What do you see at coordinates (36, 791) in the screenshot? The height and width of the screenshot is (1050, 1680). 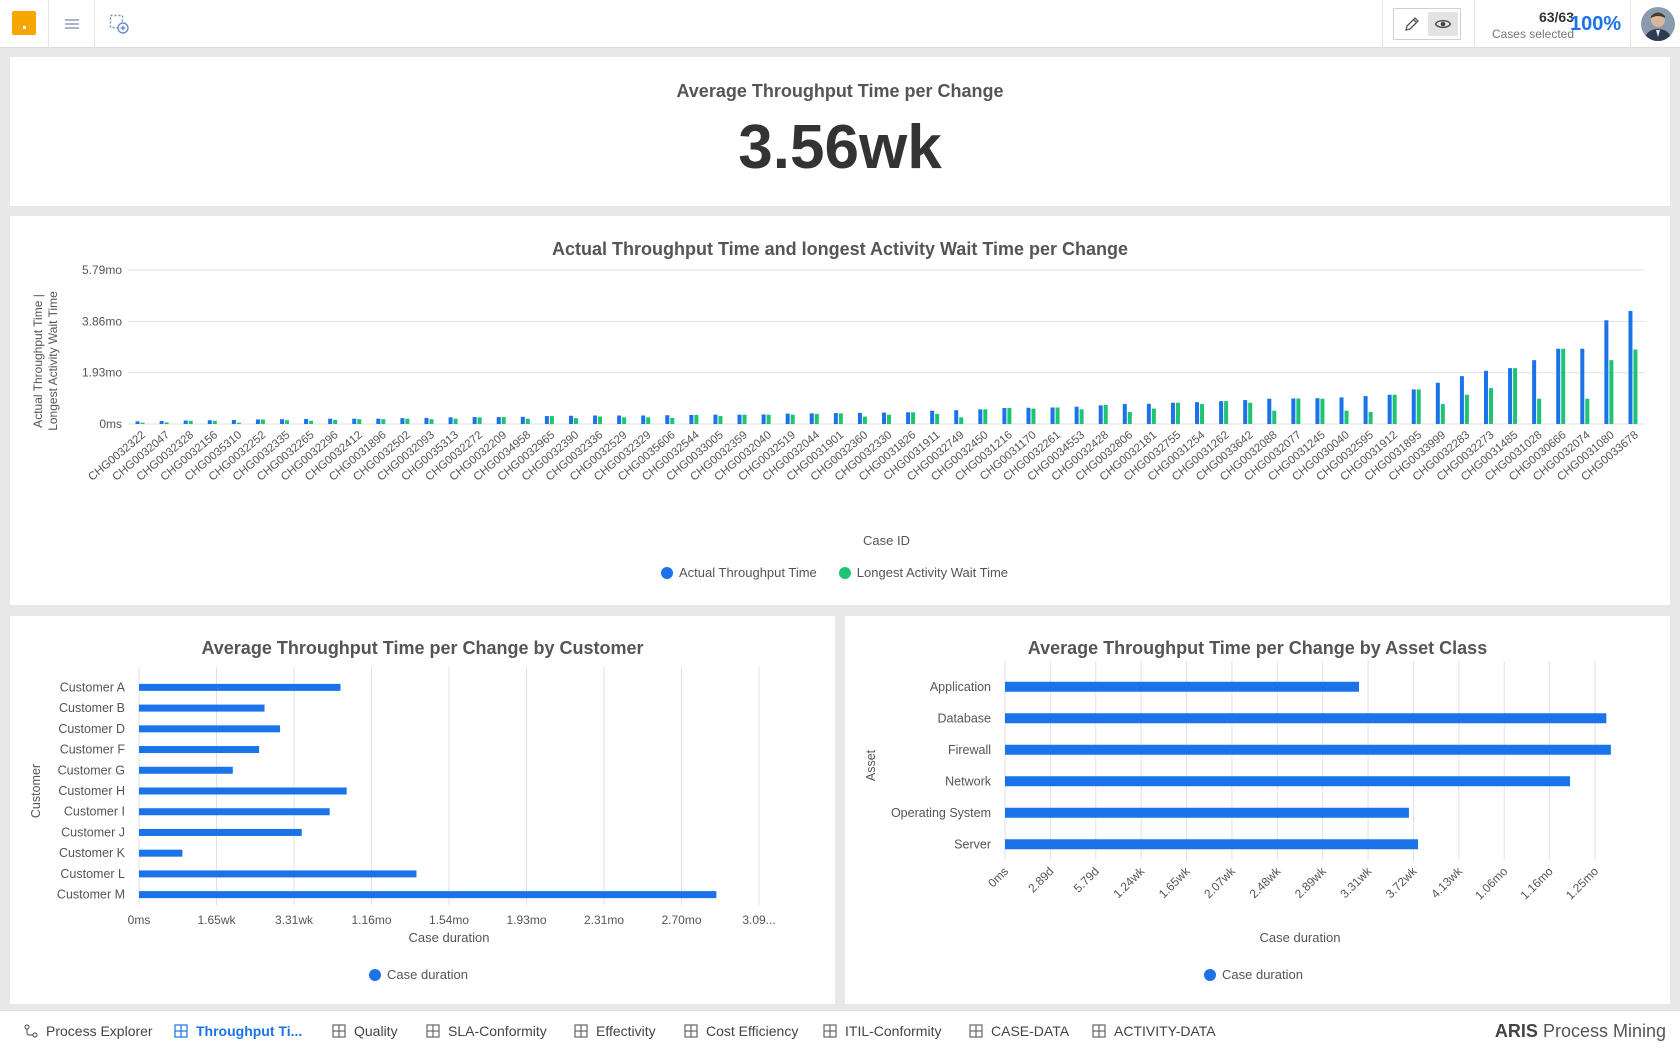 I see `y-axis-label: Customer` at bounding box center [36, 791].